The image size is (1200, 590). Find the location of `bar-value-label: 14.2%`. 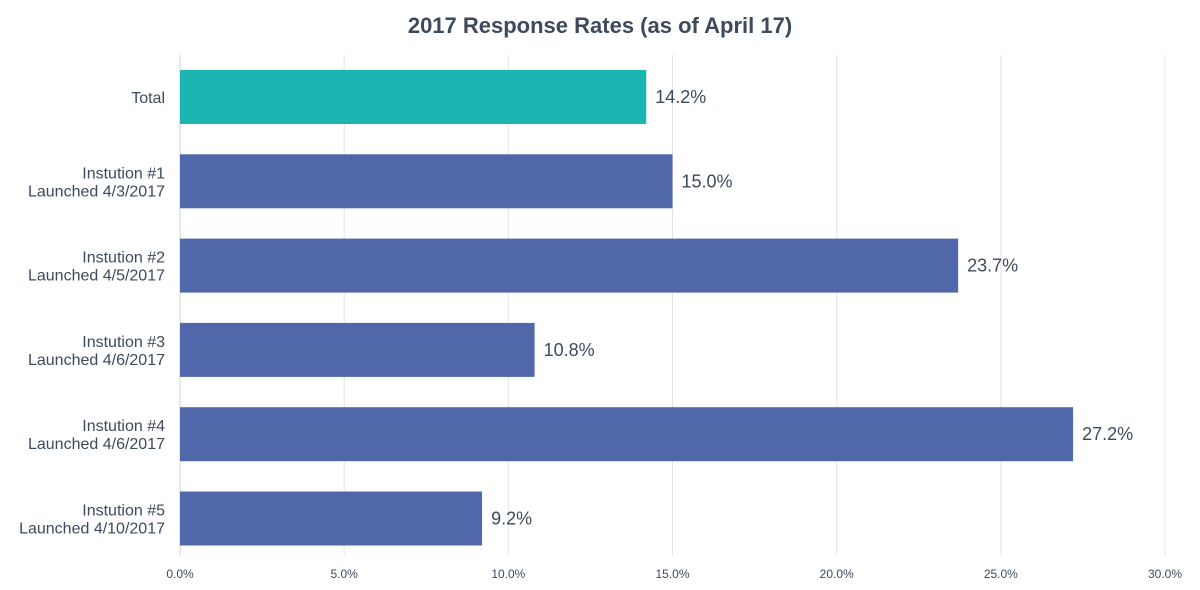

bar-value-label: 14.2% is located at coordinates (680, 97).